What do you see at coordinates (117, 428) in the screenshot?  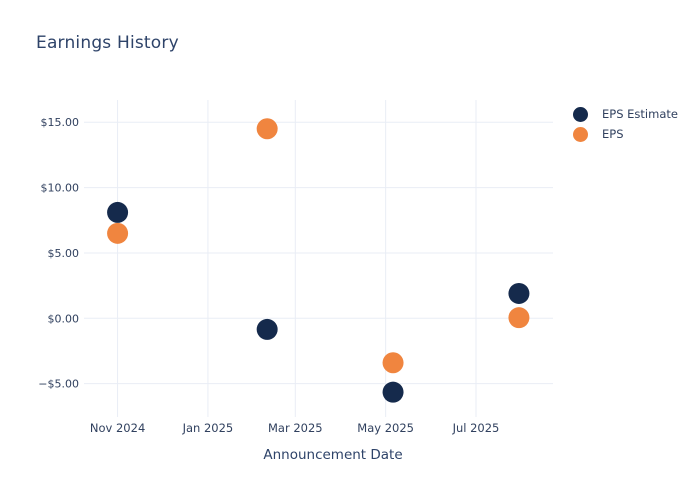 I see `x-tick-label: Nov 2024` at bounding box center [117, 428].